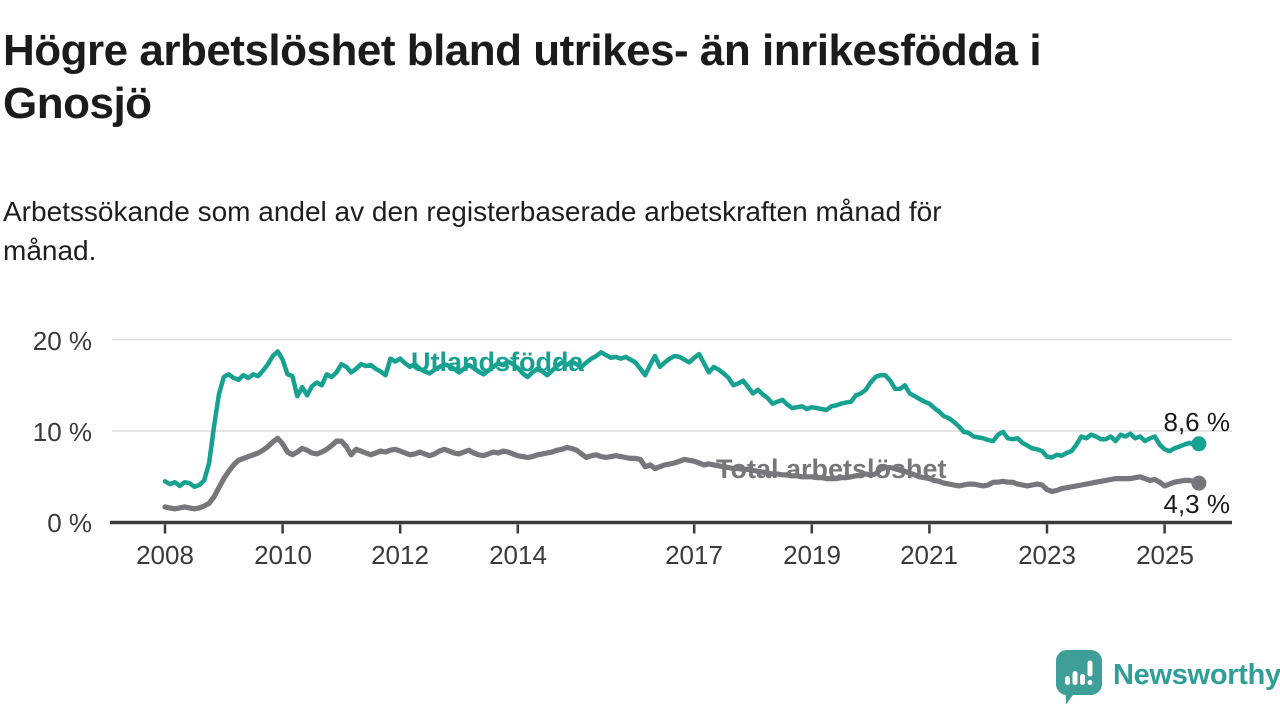 The height and width of the screenshot is (720, 1280). What do you see at coordinates (1197, 504) in the screenshot?
I see `end-value-label-total: 4,3 %` at bounding box center [1197, 504].